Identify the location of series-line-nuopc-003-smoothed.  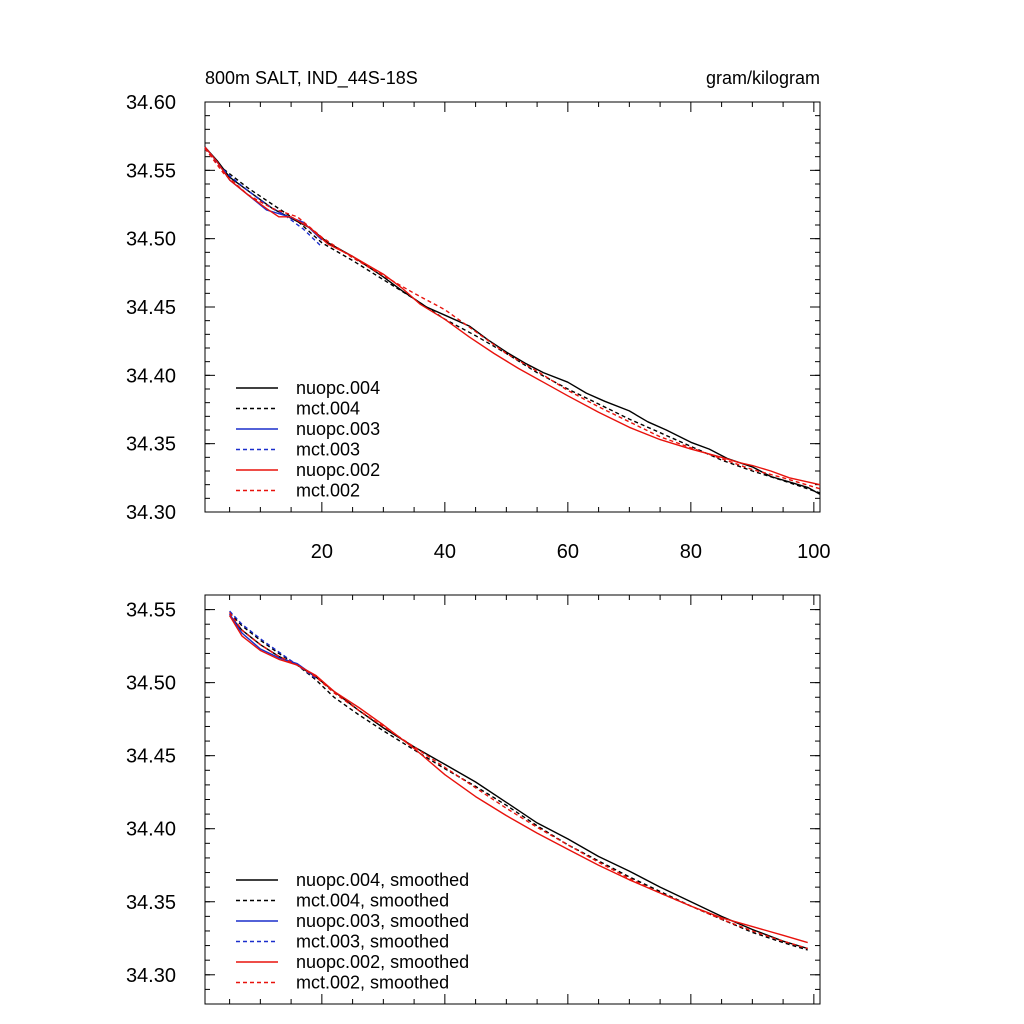
(273, 645).